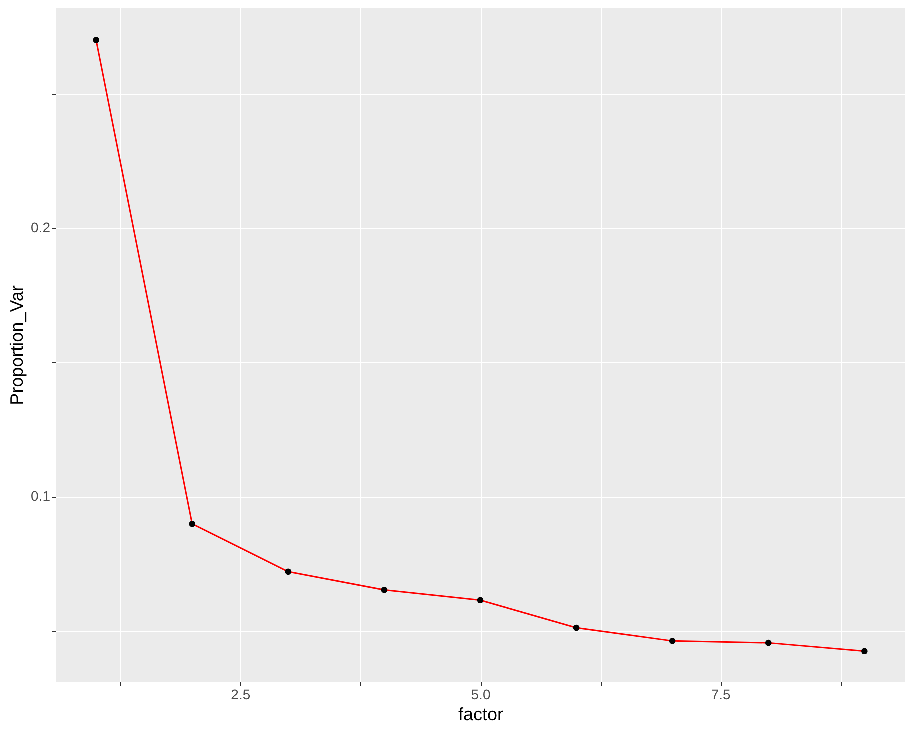  Describe the element at coordinates (481, 714) in the screenshot. I see `x-axis-title: factor` at that location.